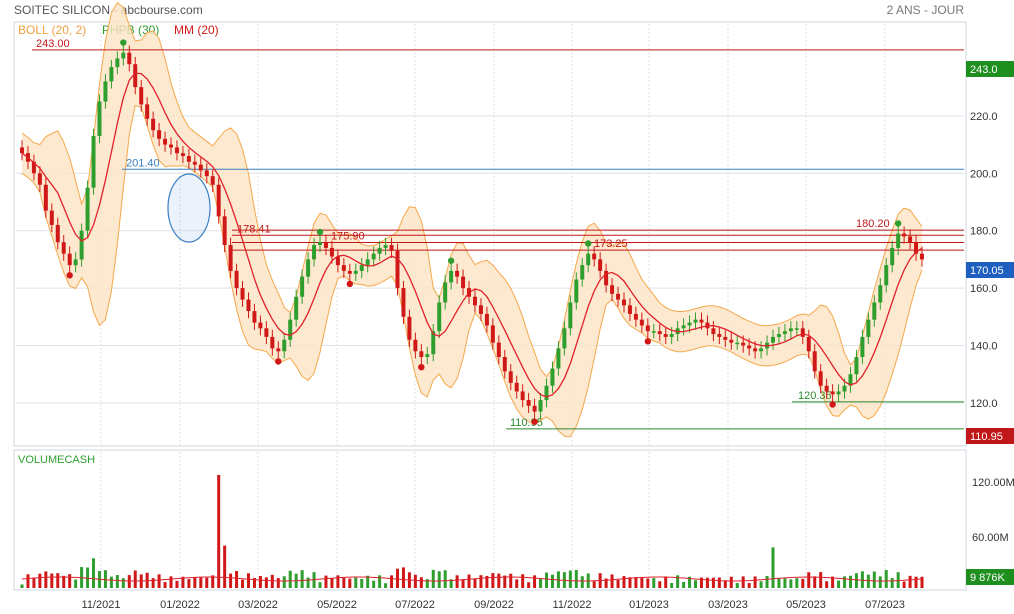  Describe the element at coordinates (254, 229) in the screenshot. I see `level-label-178.41: 178.41` at that location.